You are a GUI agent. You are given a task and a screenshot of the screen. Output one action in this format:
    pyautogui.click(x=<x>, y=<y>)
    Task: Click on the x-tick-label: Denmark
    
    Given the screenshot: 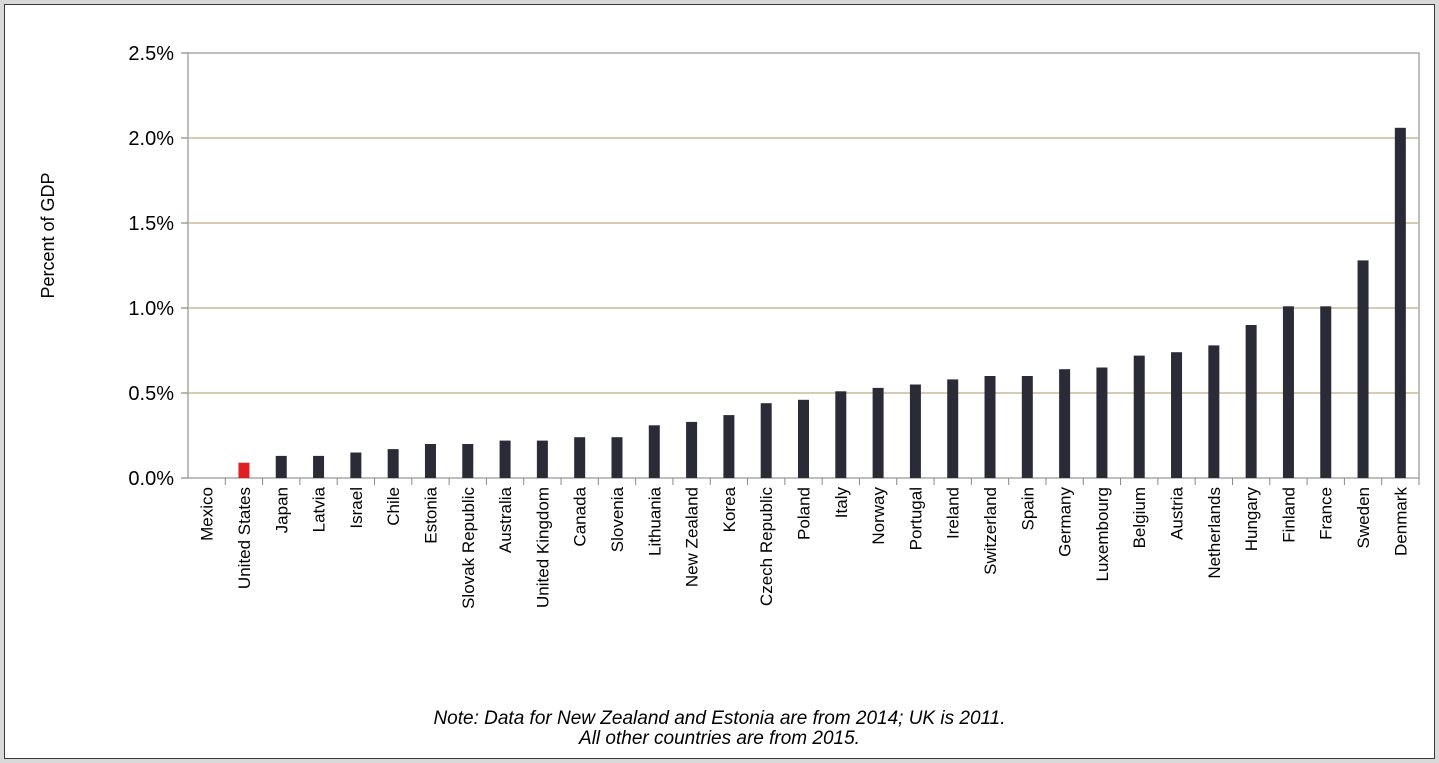 What is the action you would take?
    pyautogui.click(x=1400, y=521)
    